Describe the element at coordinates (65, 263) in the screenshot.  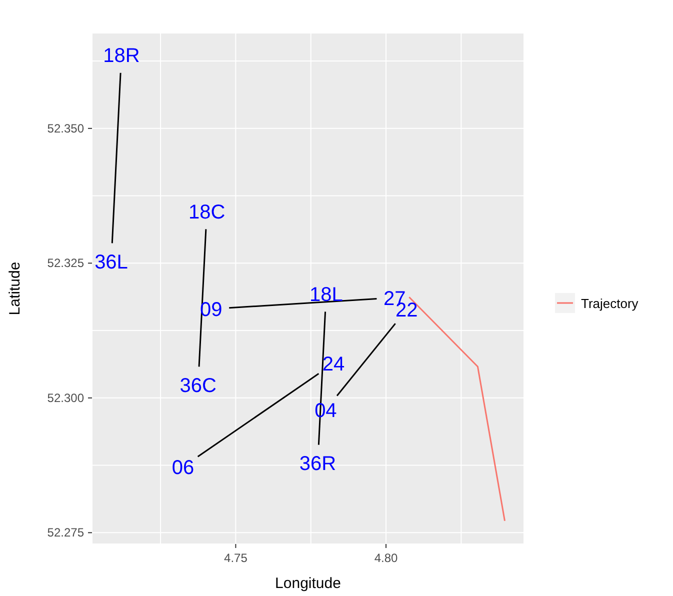
I see `y-tick-label: 52.325` at that location.